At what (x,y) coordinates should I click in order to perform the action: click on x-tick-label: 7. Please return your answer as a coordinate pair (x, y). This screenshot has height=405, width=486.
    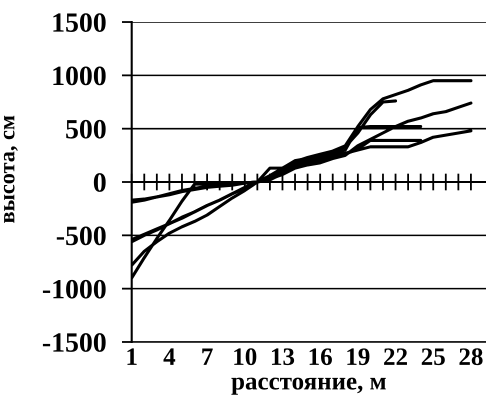
    Looking at the image, I should click on (207, 356).